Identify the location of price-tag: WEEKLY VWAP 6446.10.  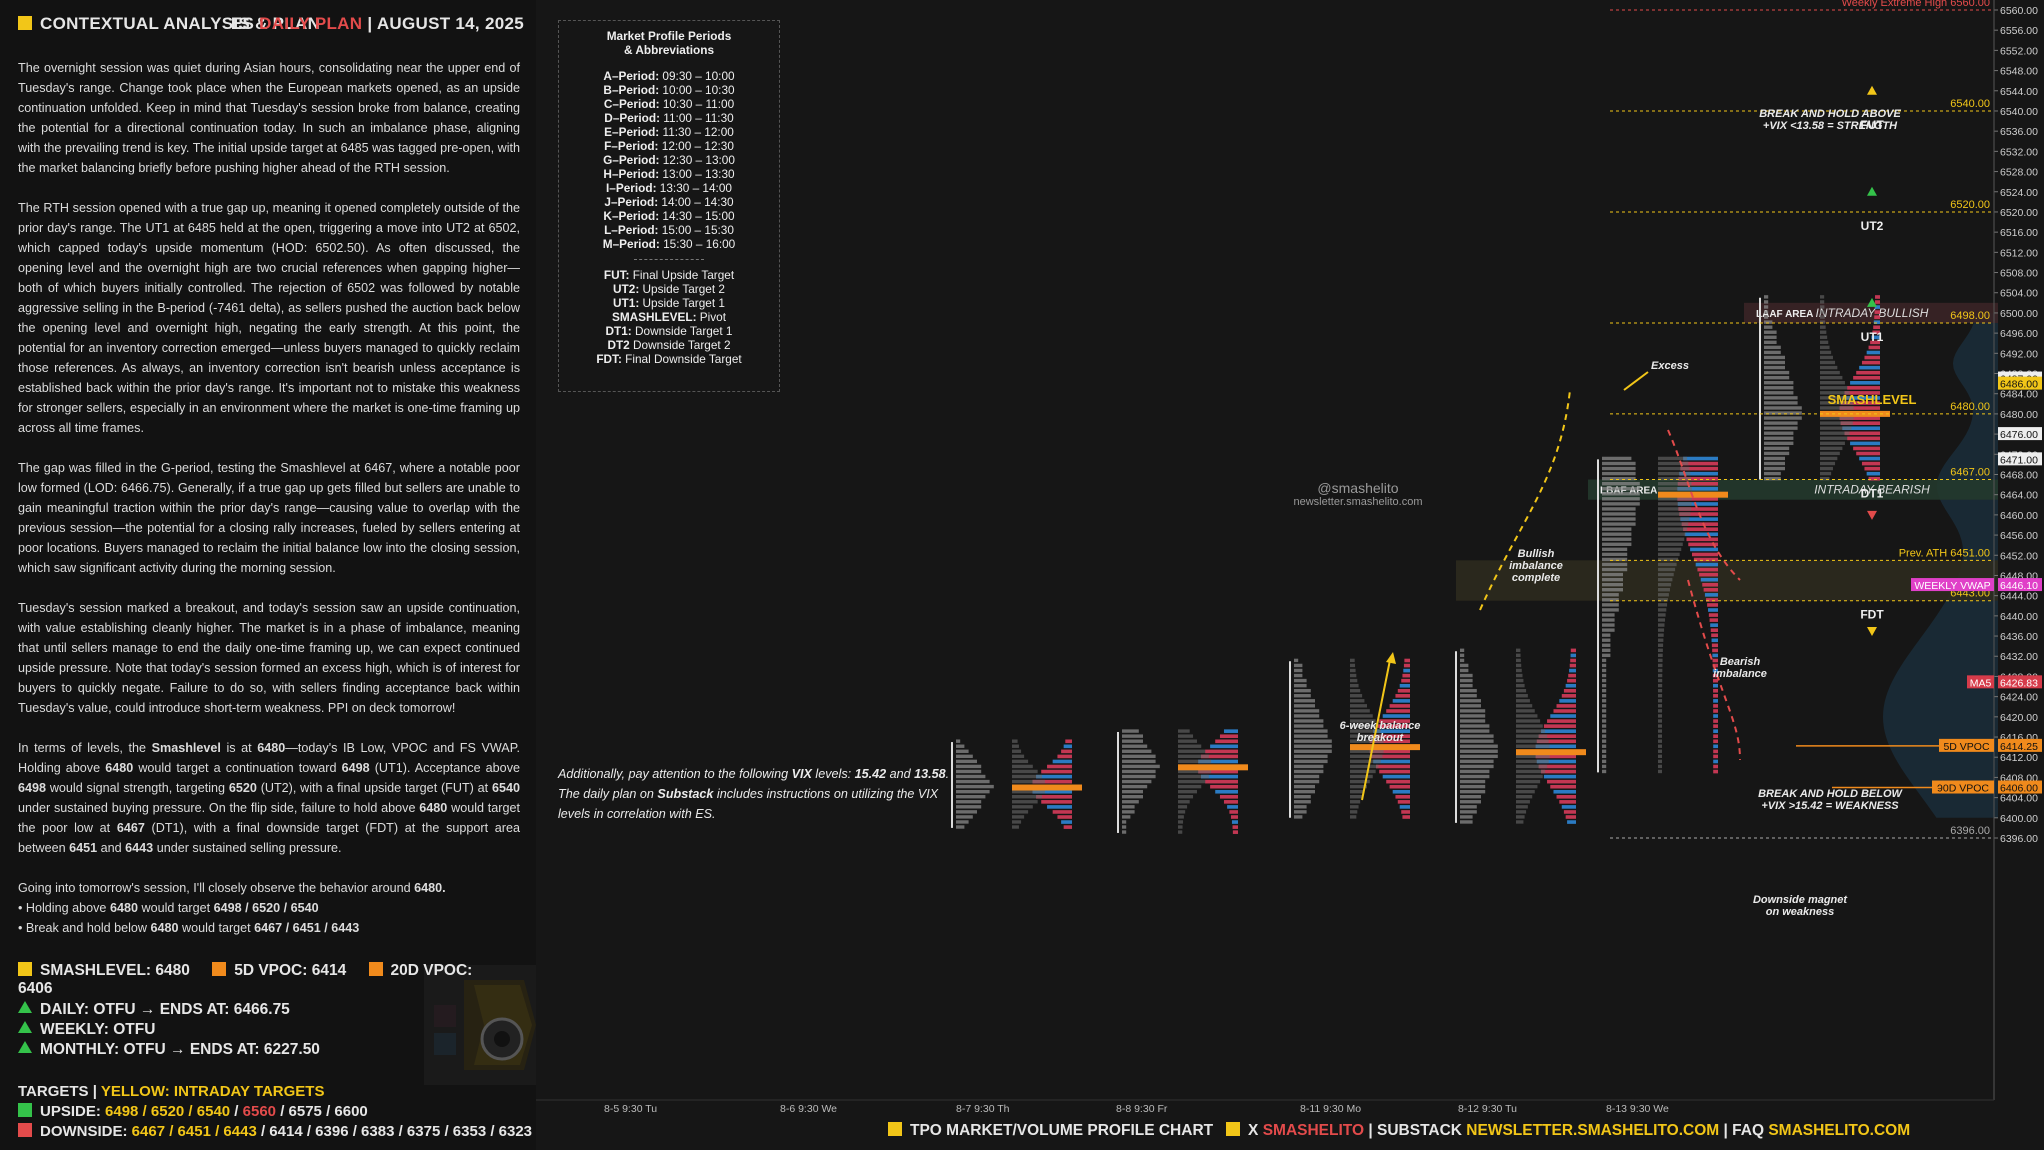
(1976, 585).